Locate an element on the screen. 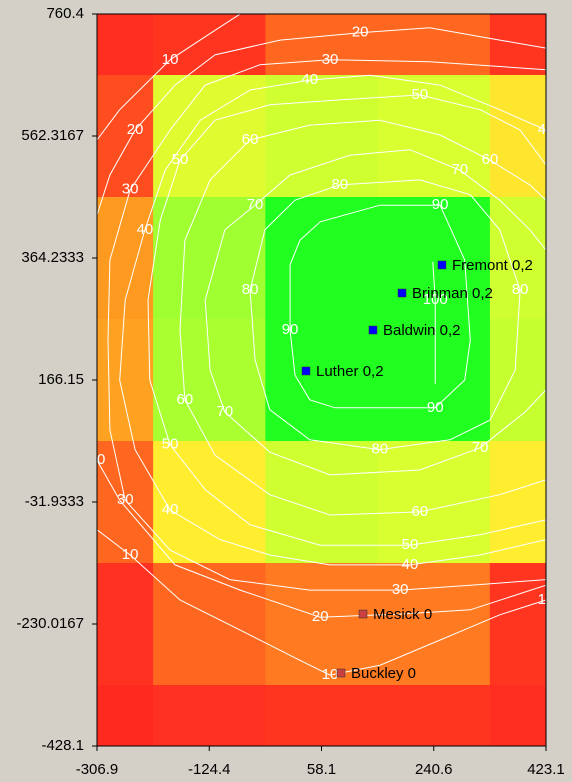  y-tick-label: -428.1 is located at coordinates (62, 745).